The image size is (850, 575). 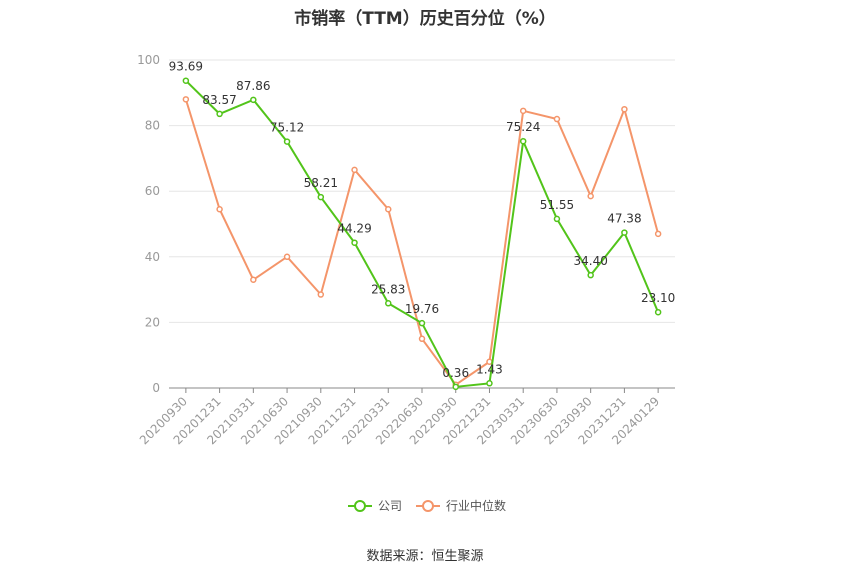 I want to click on y-tick-label: 60, so click(x=152, y=191).